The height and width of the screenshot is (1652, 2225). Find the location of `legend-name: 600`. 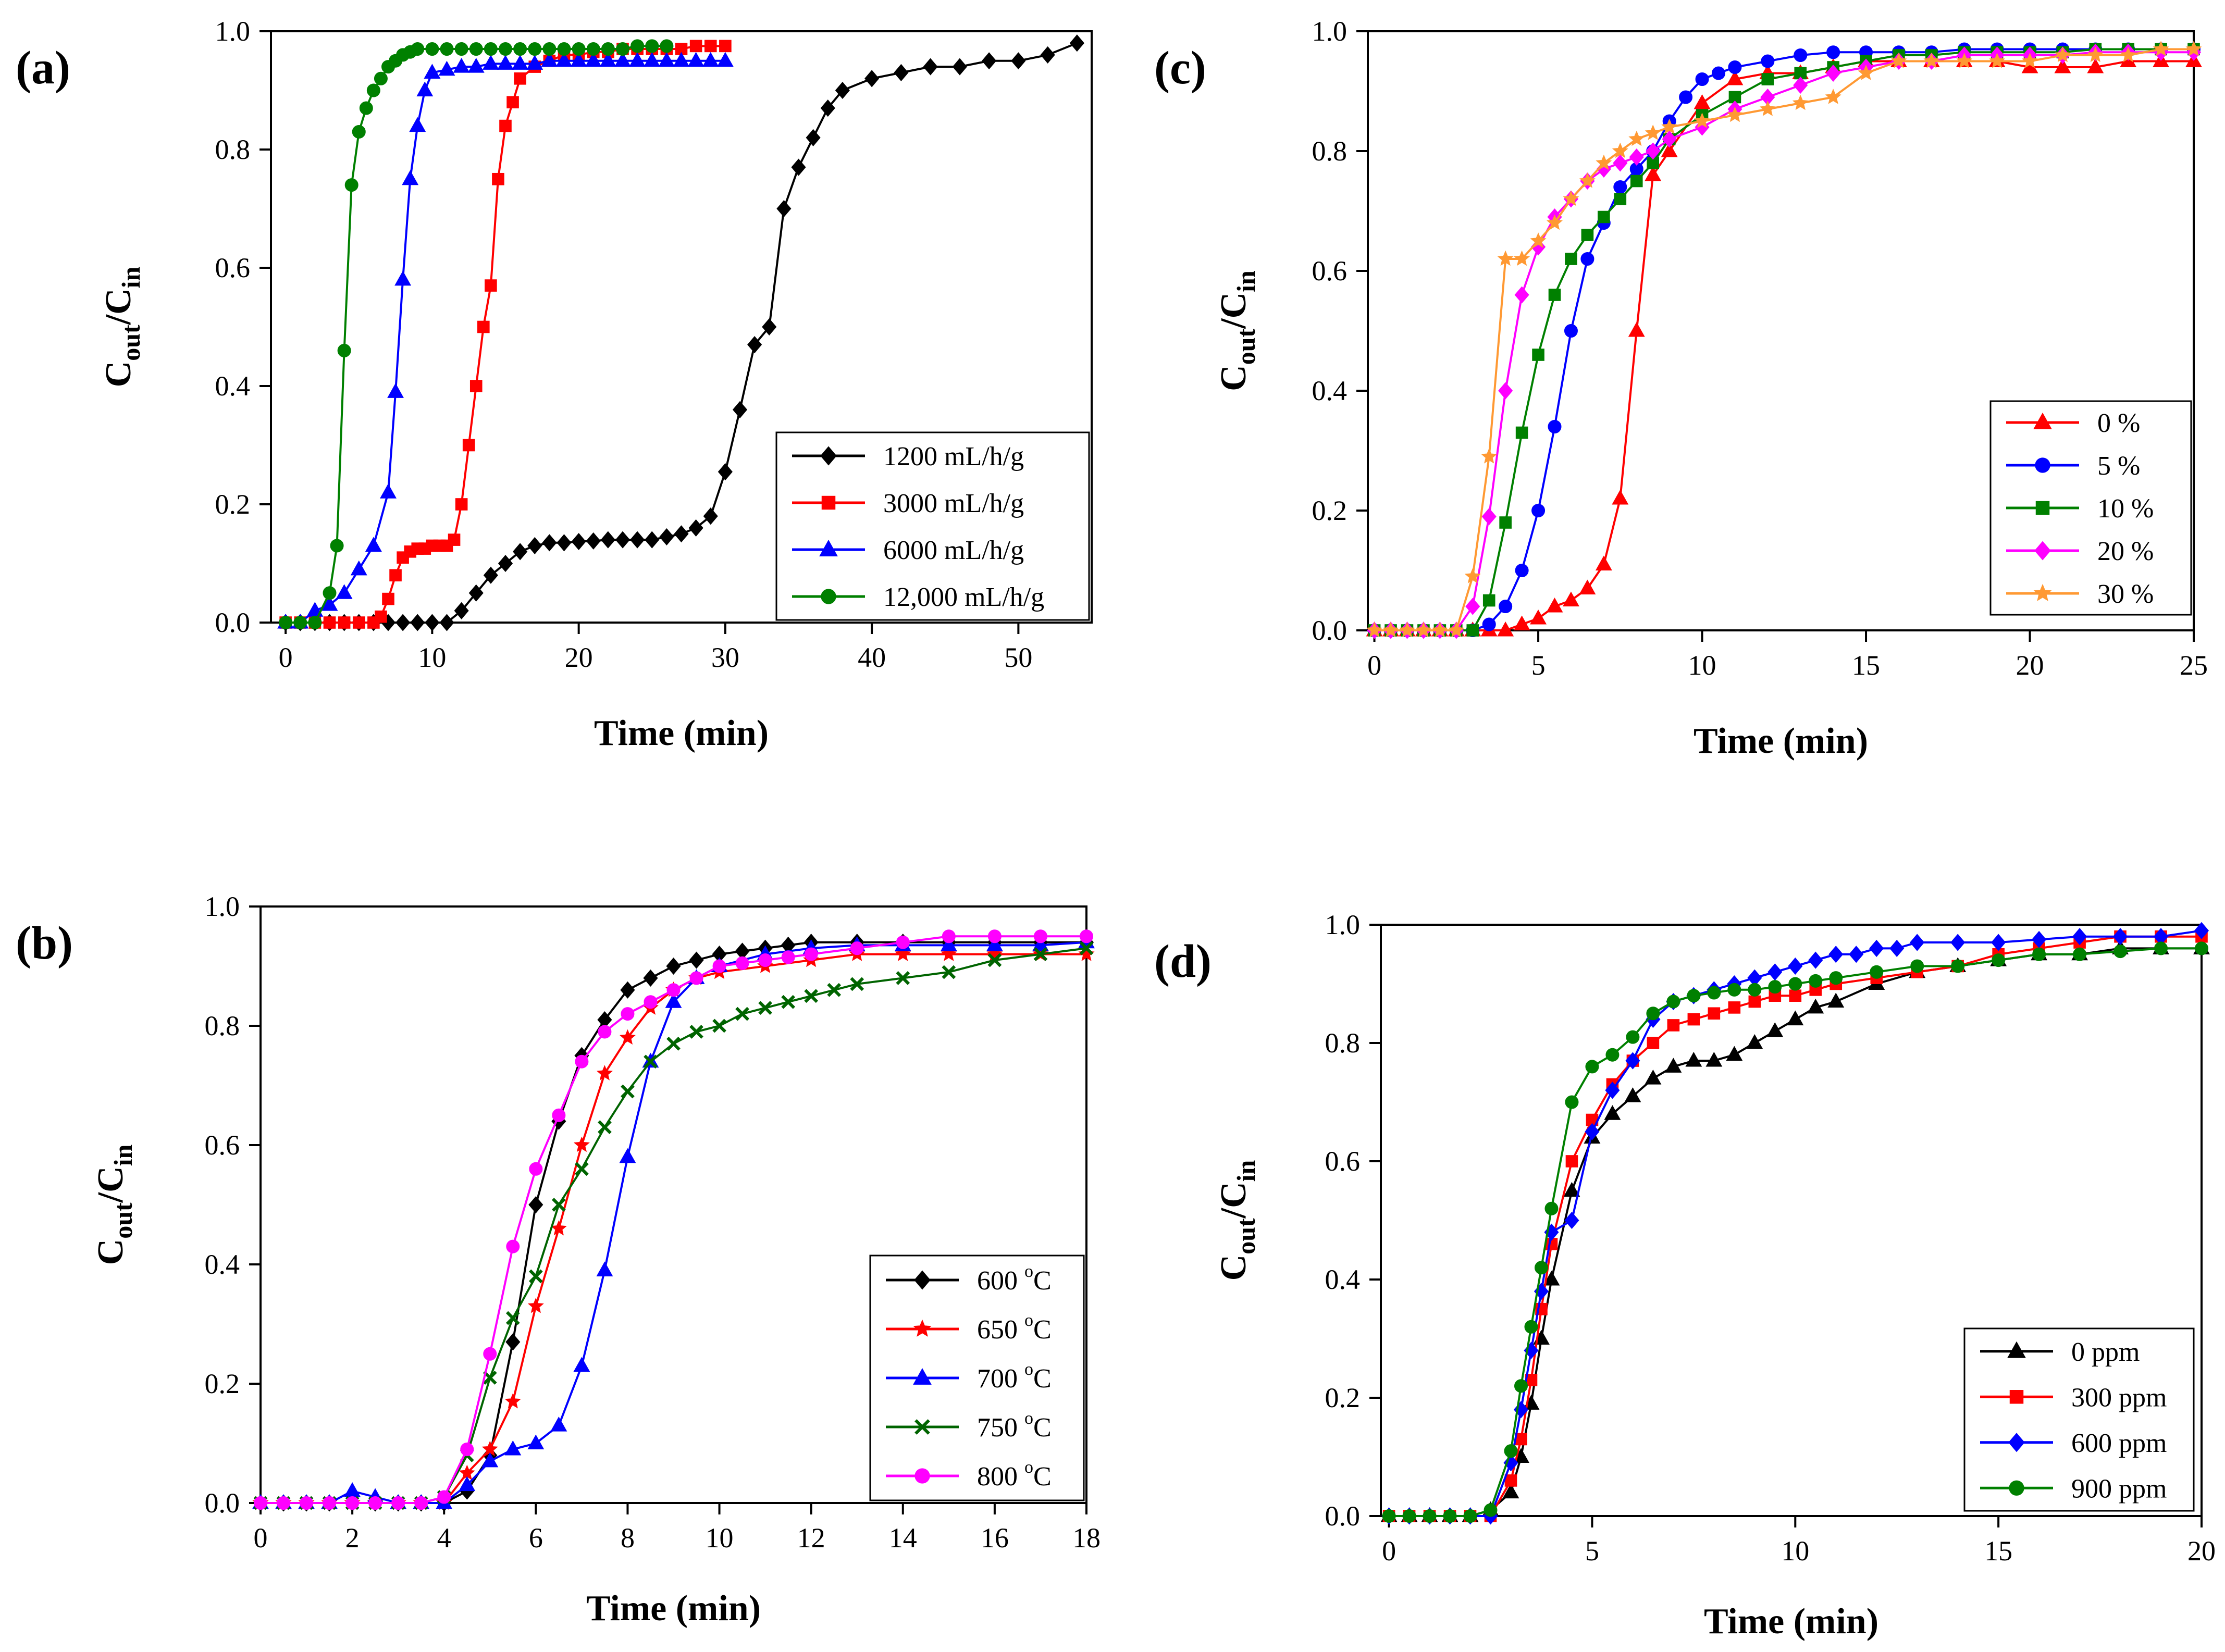

legend-name: 600 is located at coordinates (1000, 1281).